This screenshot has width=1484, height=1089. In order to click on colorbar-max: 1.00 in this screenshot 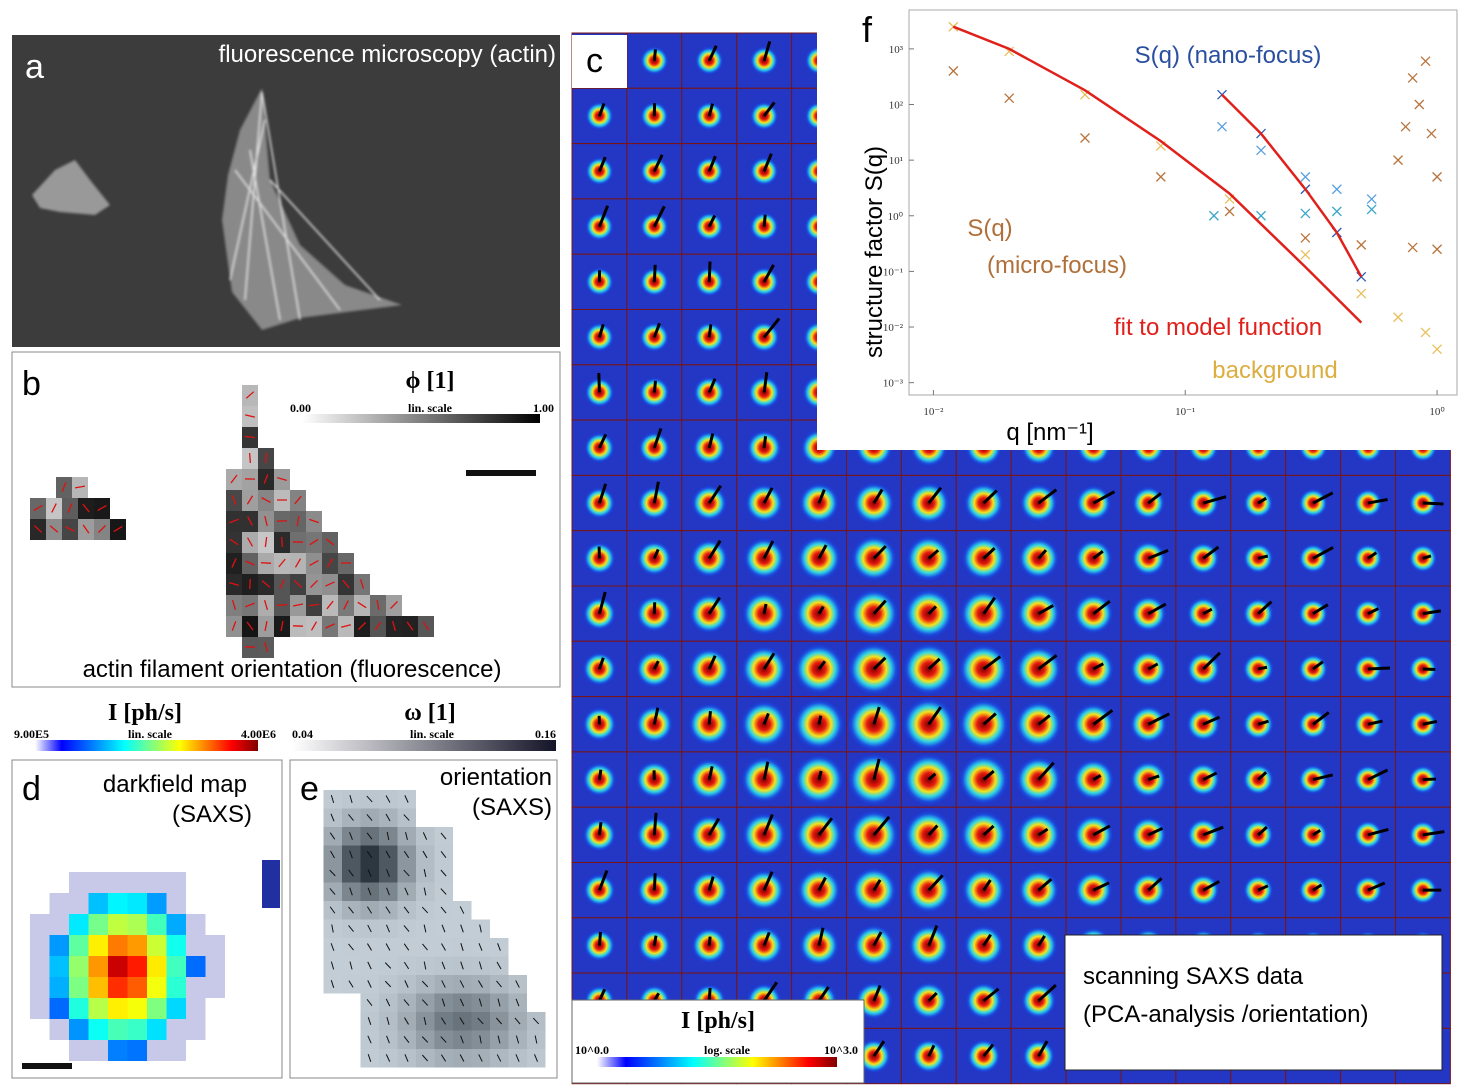, I will do `click(543, 408)`.